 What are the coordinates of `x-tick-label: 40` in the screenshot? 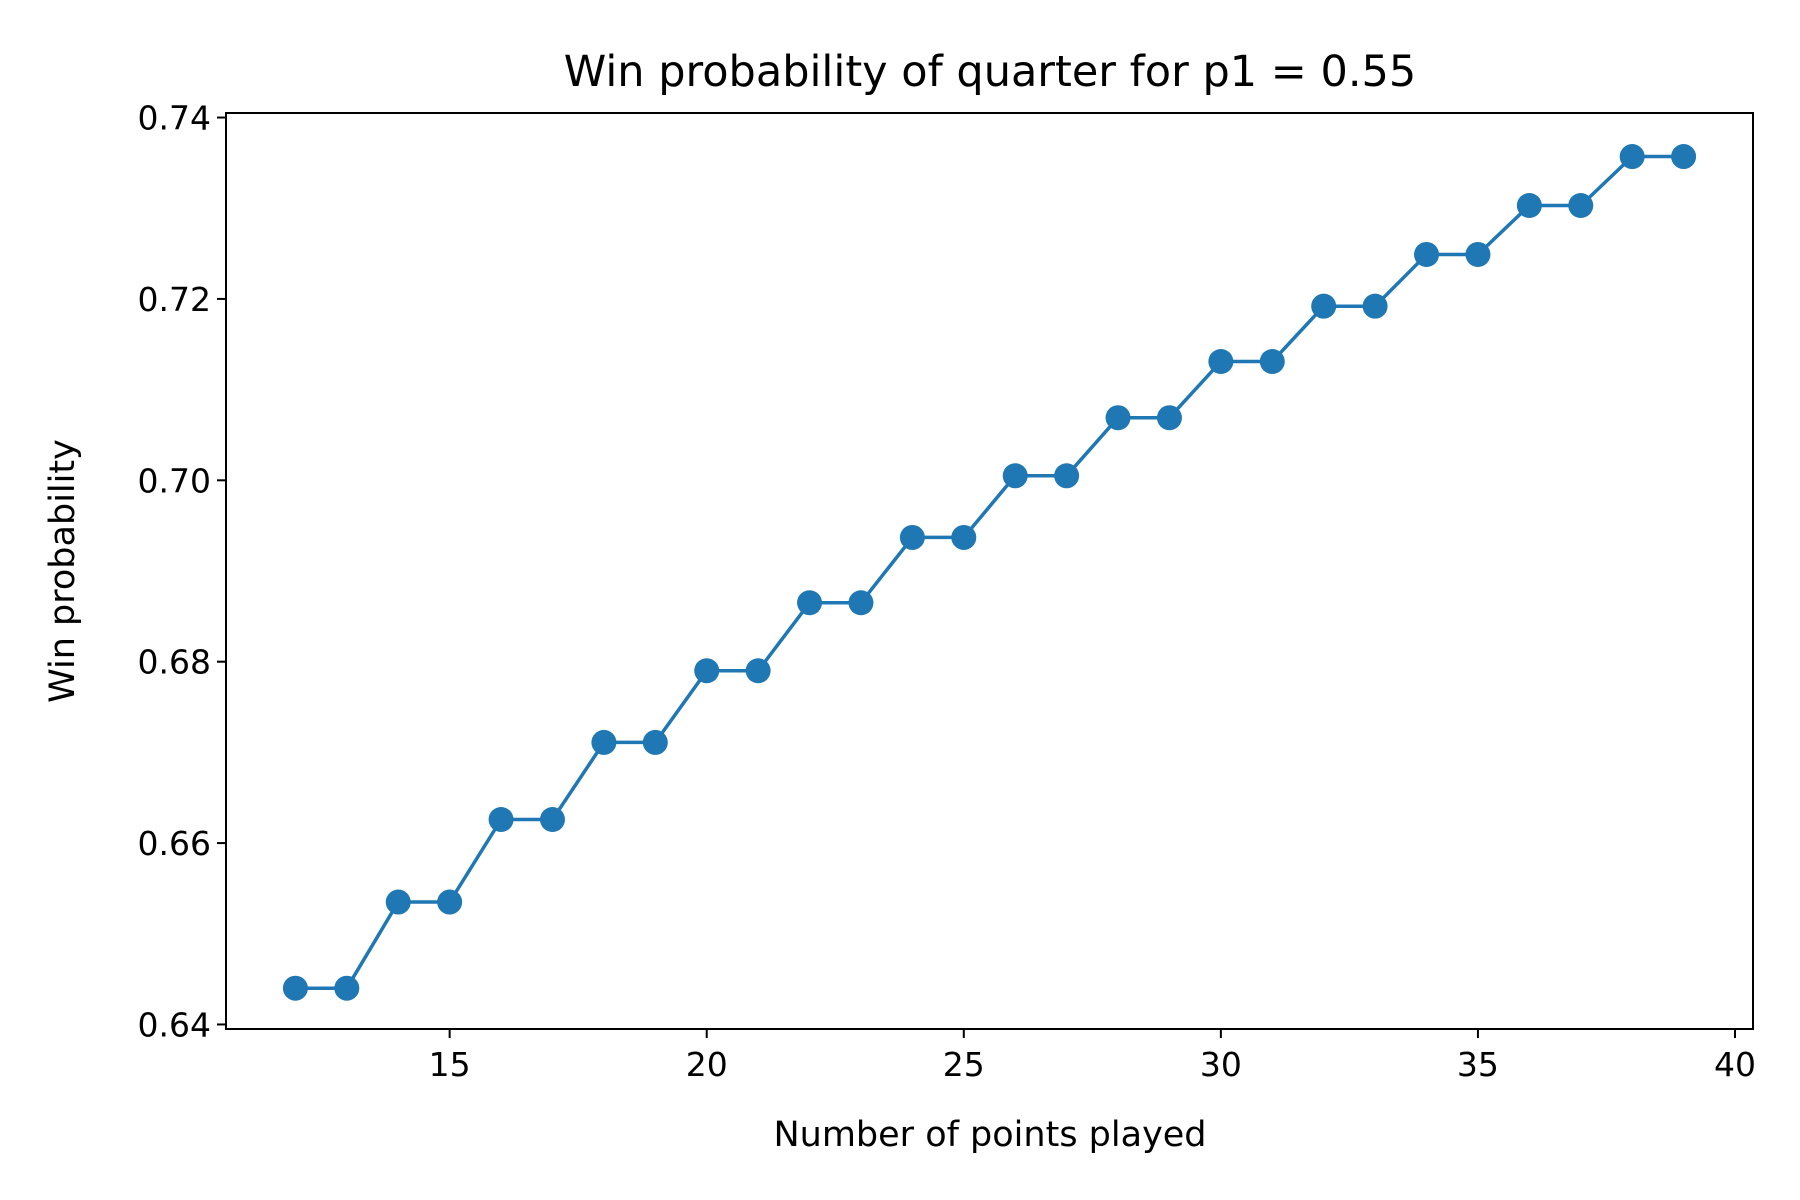 It's located at (1735, 1064).